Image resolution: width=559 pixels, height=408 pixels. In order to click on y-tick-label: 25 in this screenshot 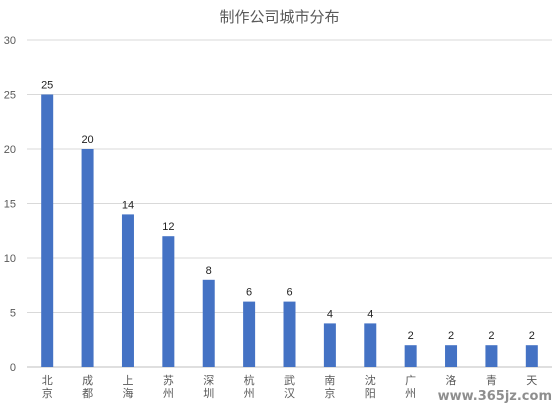, I will do `click(10, 96)`.